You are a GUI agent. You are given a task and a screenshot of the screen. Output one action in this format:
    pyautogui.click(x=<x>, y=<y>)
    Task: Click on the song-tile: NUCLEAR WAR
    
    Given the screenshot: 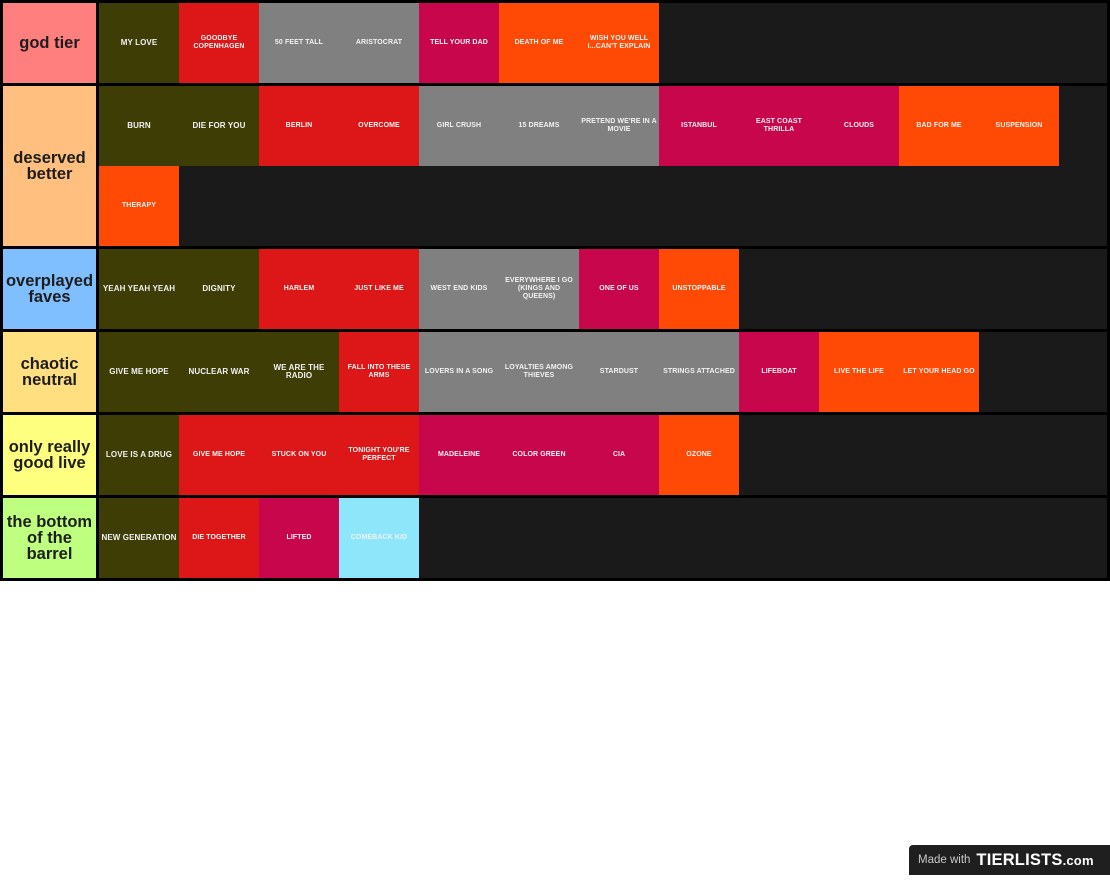 What is the action you would take?
    pyautogui.click(x=219, y=372)
    